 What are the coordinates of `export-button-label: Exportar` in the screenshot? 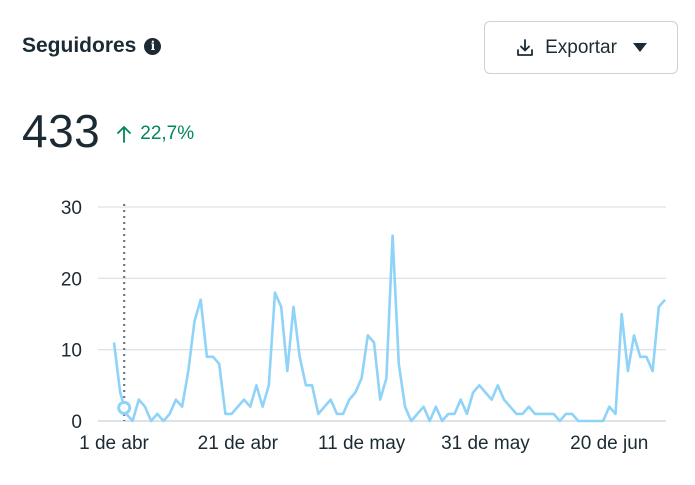 It's located at (581, 47).